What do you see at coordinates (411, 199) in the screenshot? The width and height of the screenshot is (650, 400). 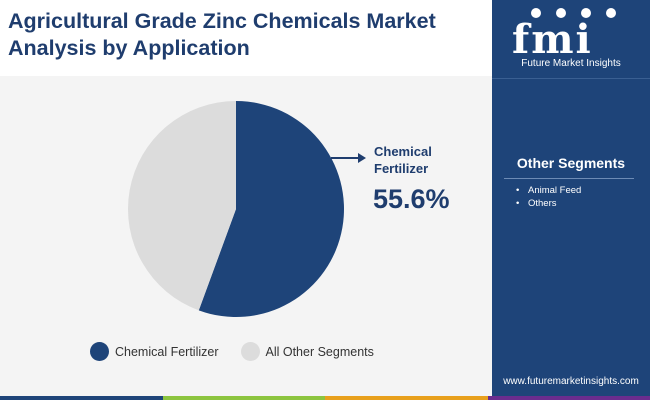 I see `callout-value: 55.6%` at bounding box center [411, 199].